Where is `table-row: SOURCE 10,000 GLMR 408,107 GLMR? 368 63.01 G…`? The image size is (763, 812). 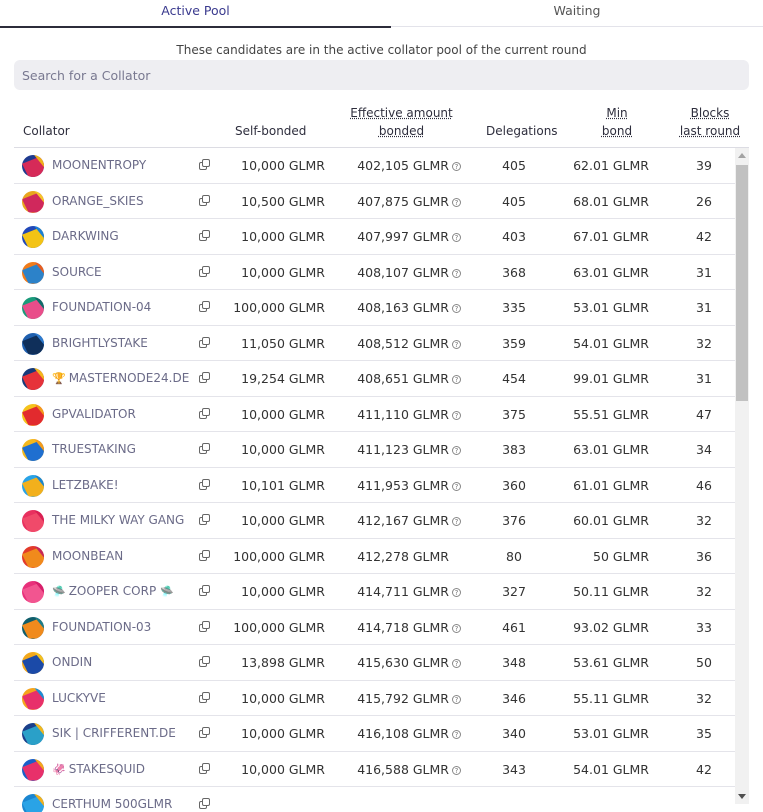 table-row: SOURCE 10,000 GLMR 408,107 GLMR? 368 63.01 G… is located at coordinates (374, 272).